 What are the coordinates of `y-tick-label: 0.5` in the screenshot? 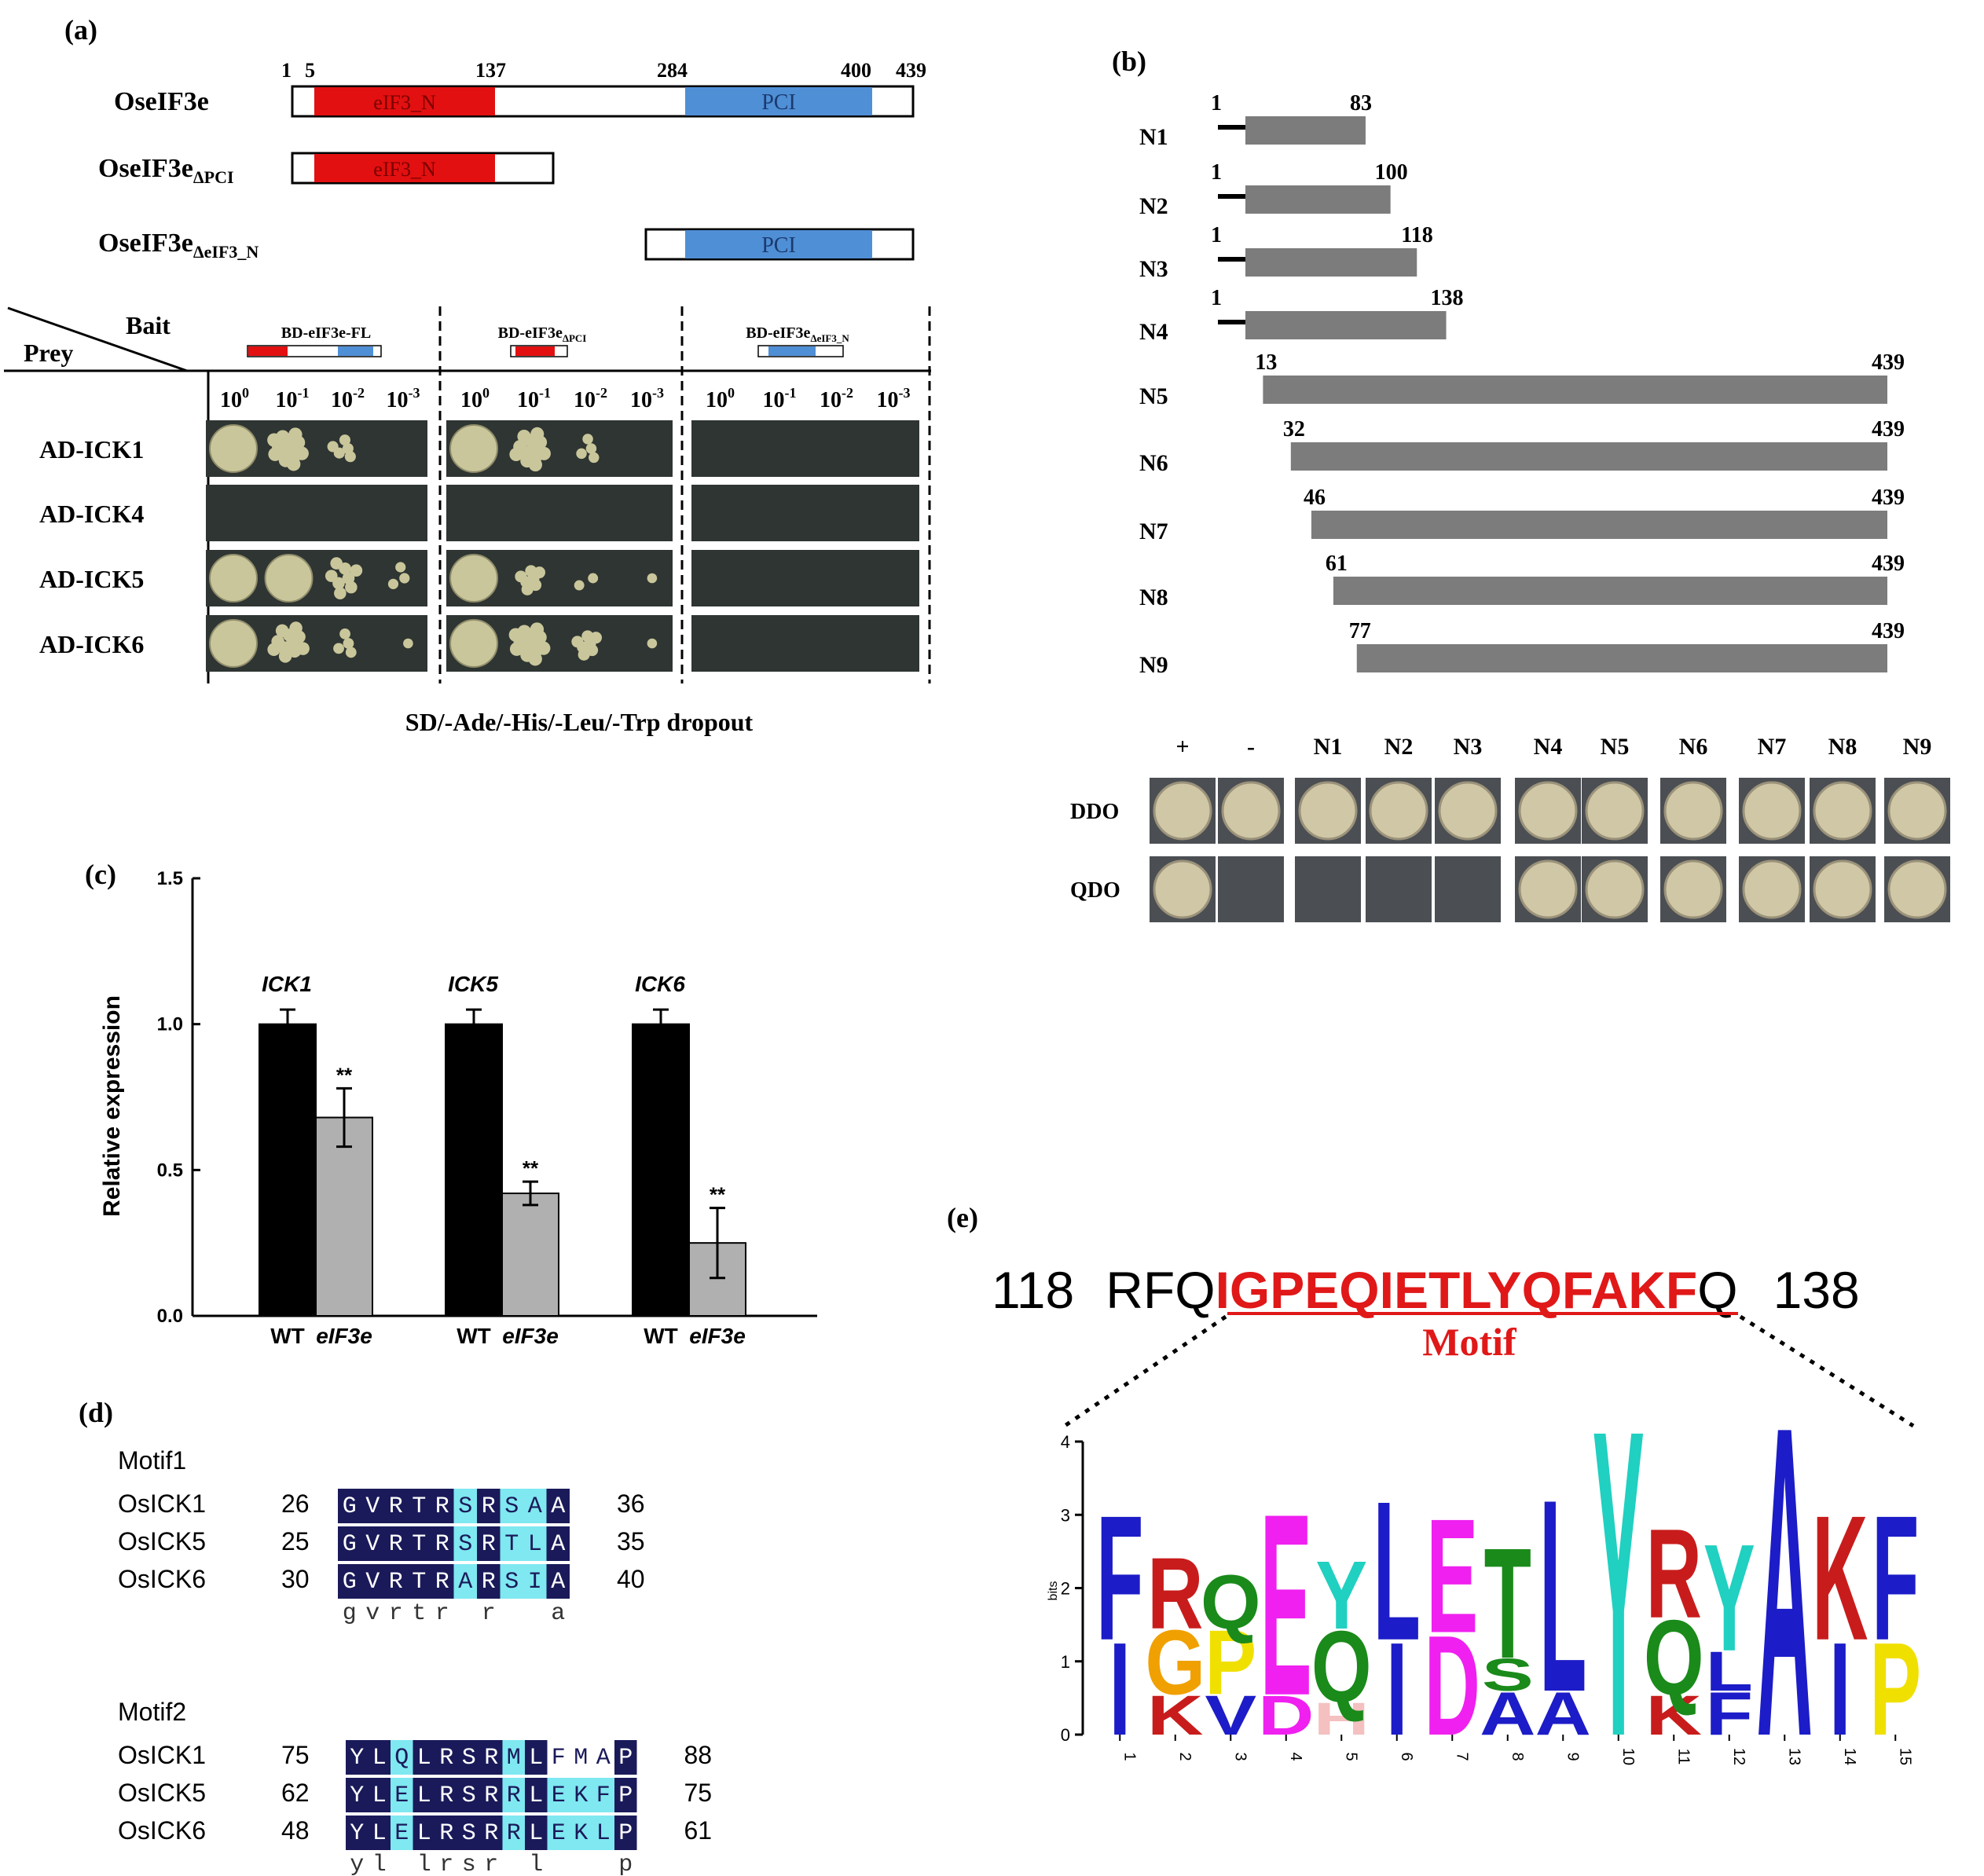 It's located at (170, 1170).